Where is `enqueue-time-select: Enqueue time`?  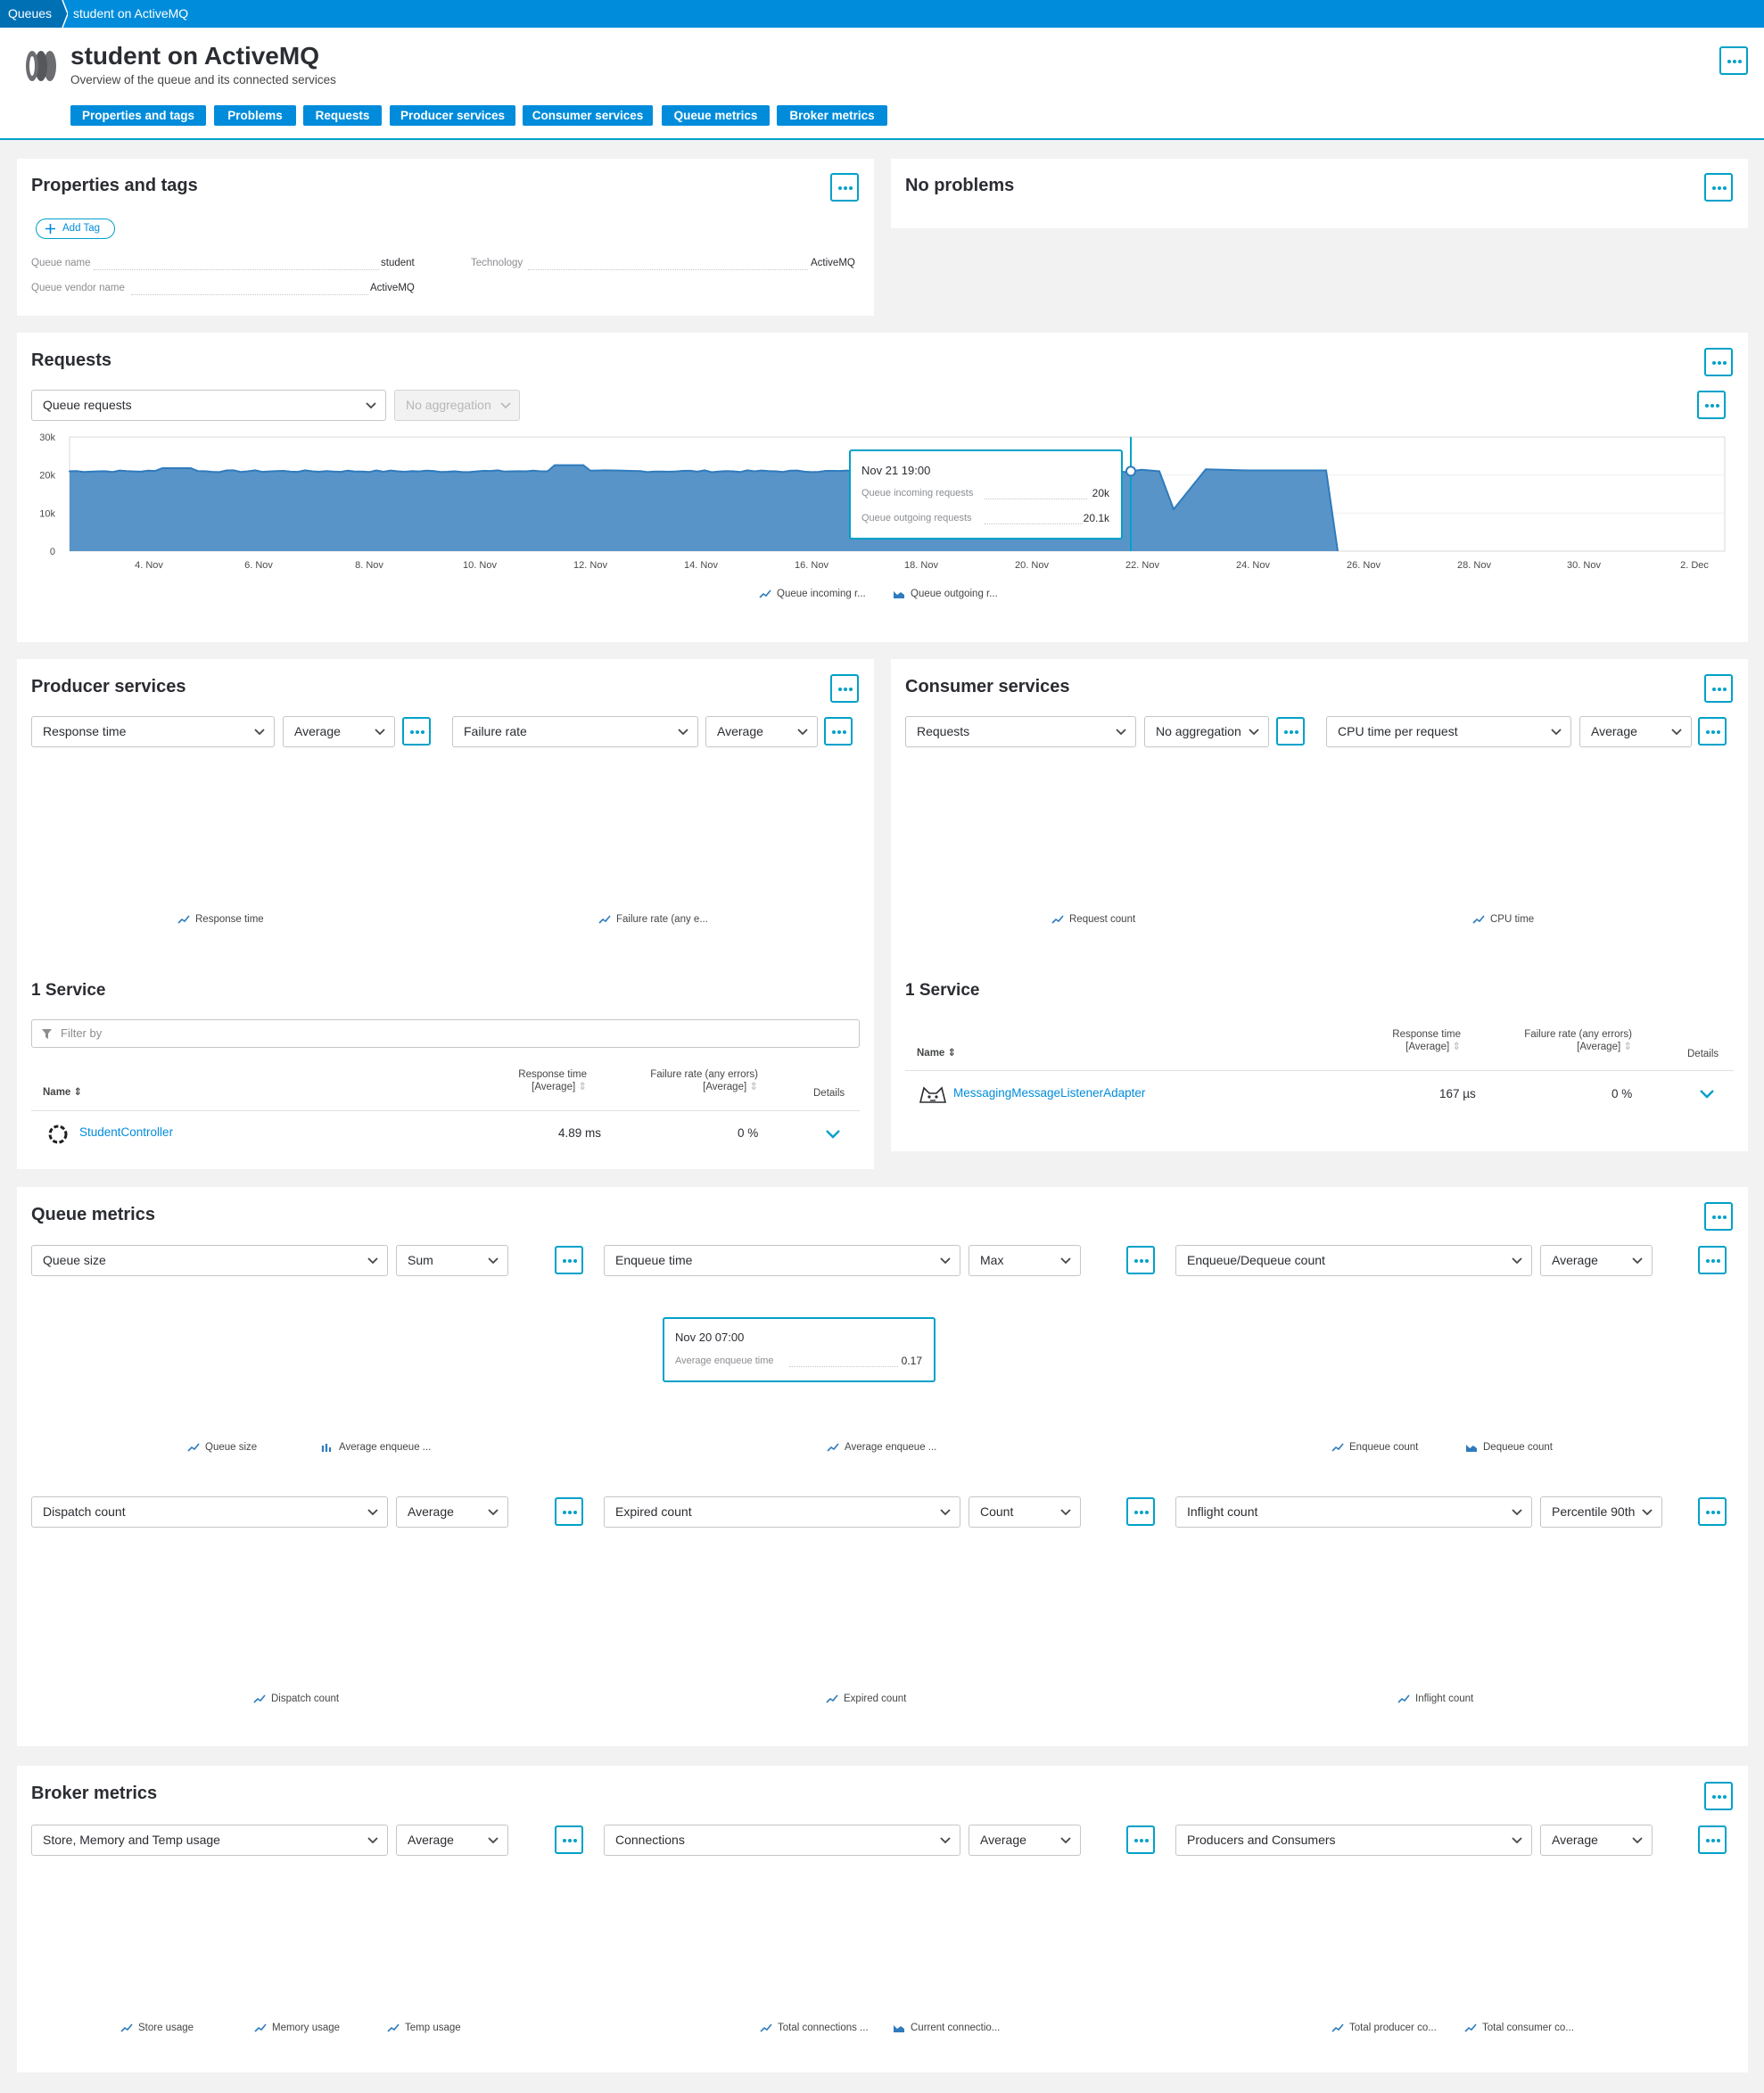 enqueue-time-select: Enqueue time is located at coordinates (782, 1260).